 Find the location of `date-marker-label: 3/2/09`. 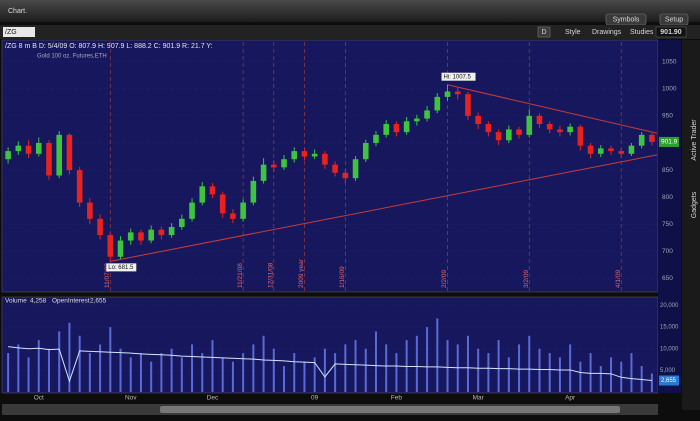

date-marker-label: 3/2/09 is located at coordinates (526, 279).